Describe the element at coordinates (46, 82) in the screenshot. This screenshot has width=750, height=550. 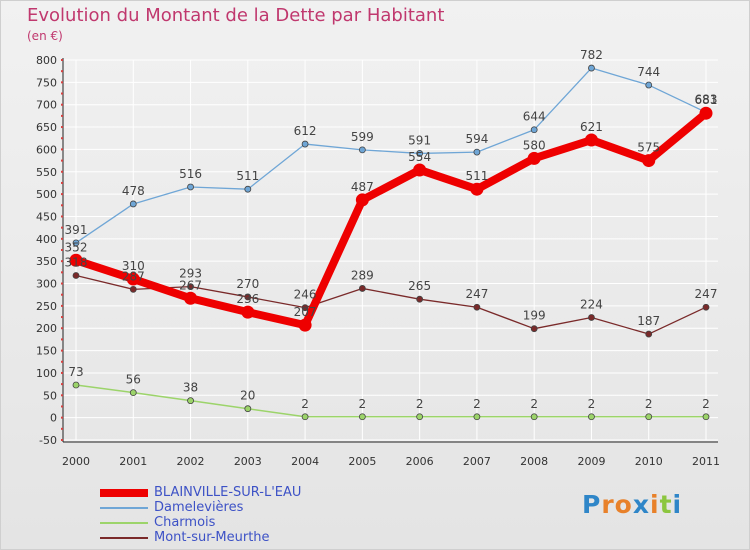
I see `y-tick-label: 750` at that location.